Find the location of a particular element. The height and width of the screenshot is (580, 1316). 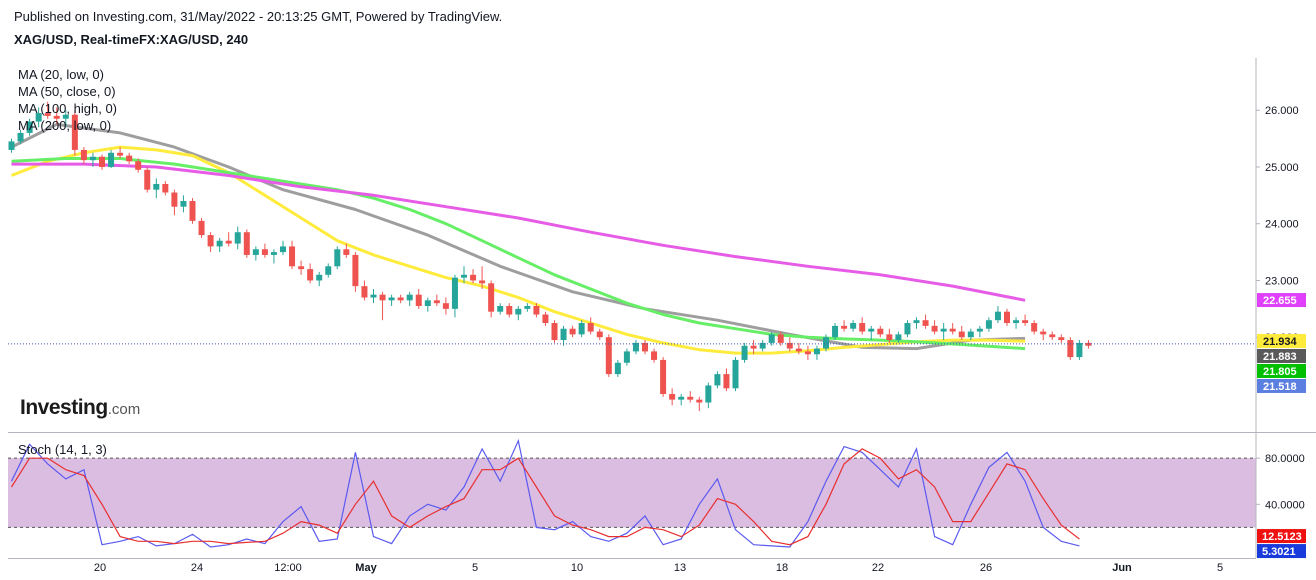

stoch-tick-label: 40.0000 is located at coordinates (1285, 505).